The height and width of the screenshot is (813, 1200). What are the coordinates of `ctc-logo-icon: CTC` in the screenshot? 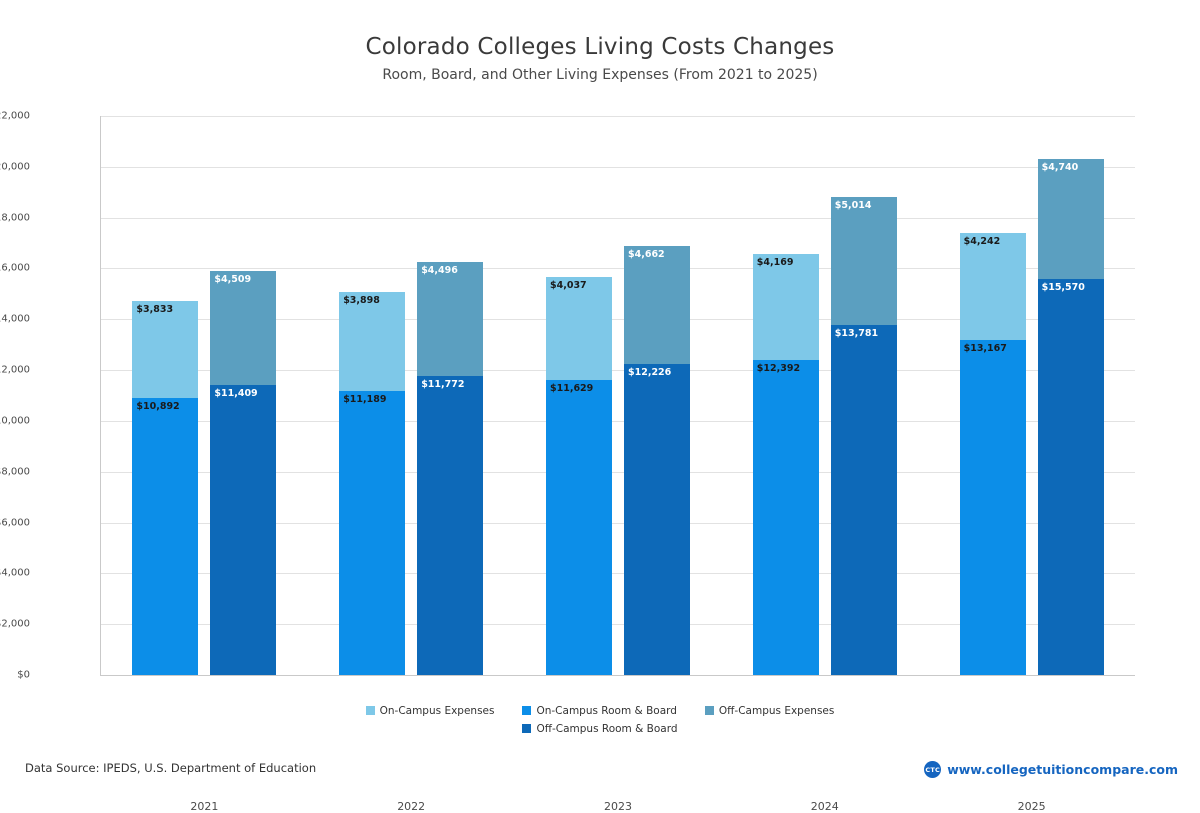 It's located at (933, 769).